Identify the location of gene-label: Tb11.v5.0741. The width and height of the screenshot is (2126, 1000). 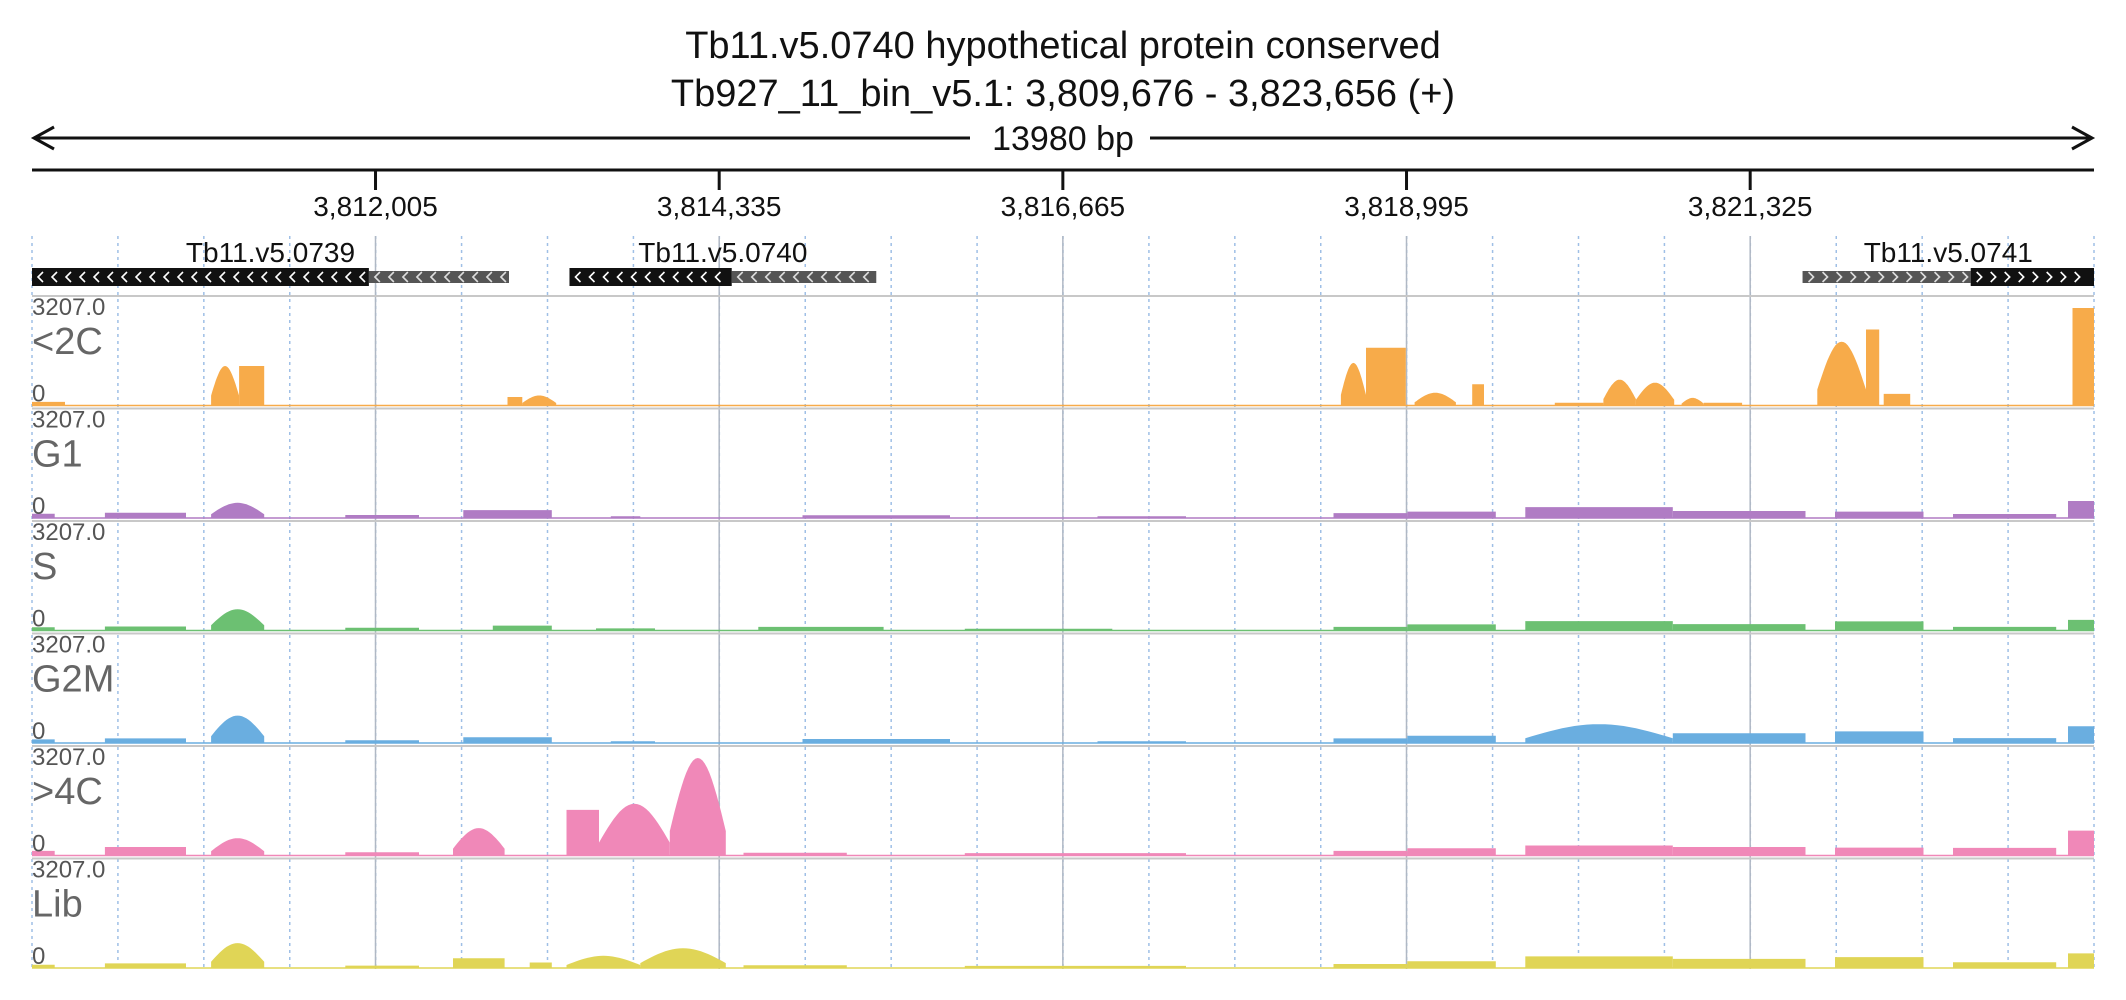
(1948, 252).